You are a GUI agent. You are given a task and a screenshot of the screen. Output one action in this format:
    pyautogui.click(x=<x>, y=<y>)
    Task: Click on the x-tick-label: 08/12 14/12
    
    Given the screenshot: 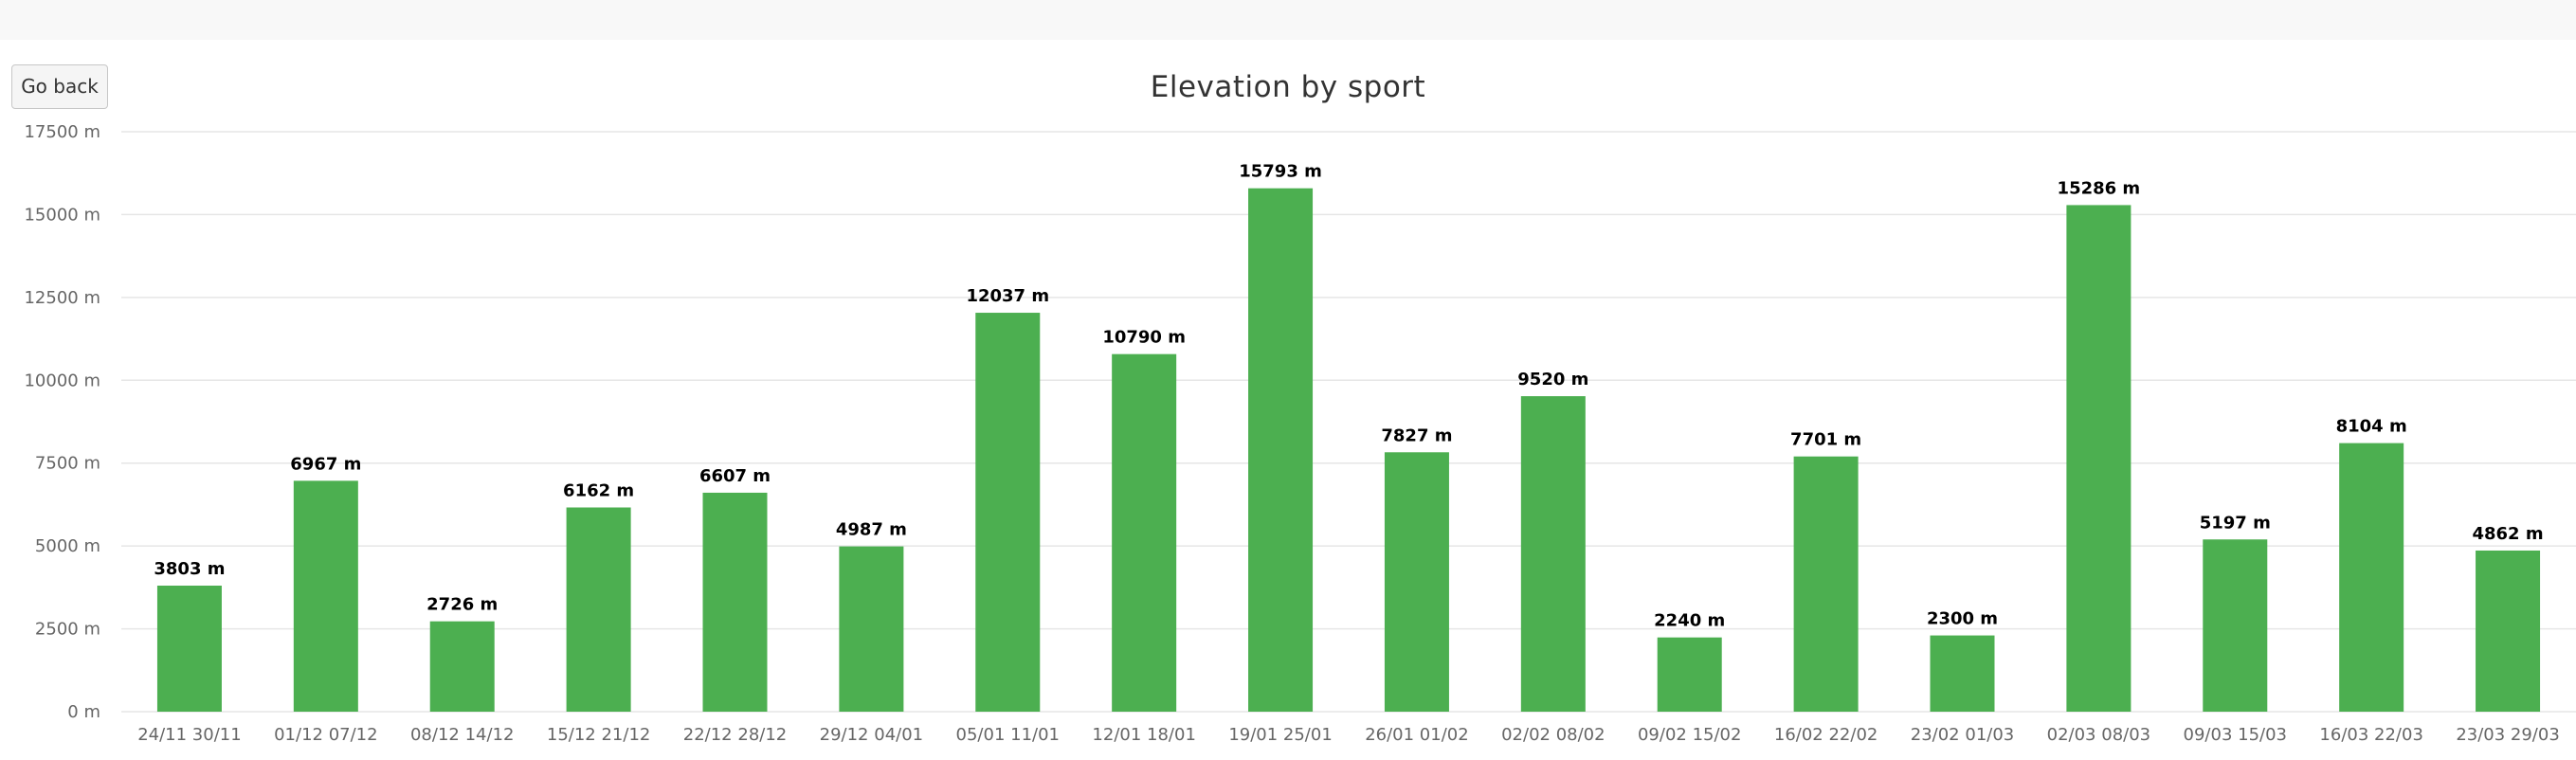 What is the action you would take?
    pyautogui.click(x=462, y=735)
    